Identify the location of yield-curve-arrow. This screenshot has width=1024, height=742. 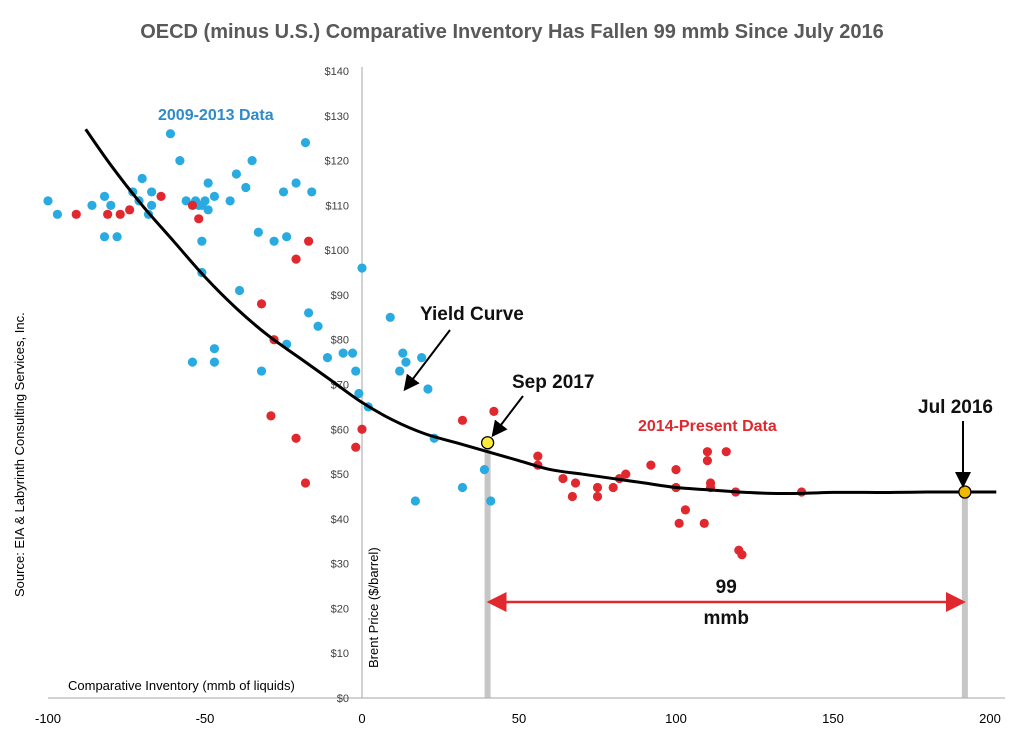
(427, 360).